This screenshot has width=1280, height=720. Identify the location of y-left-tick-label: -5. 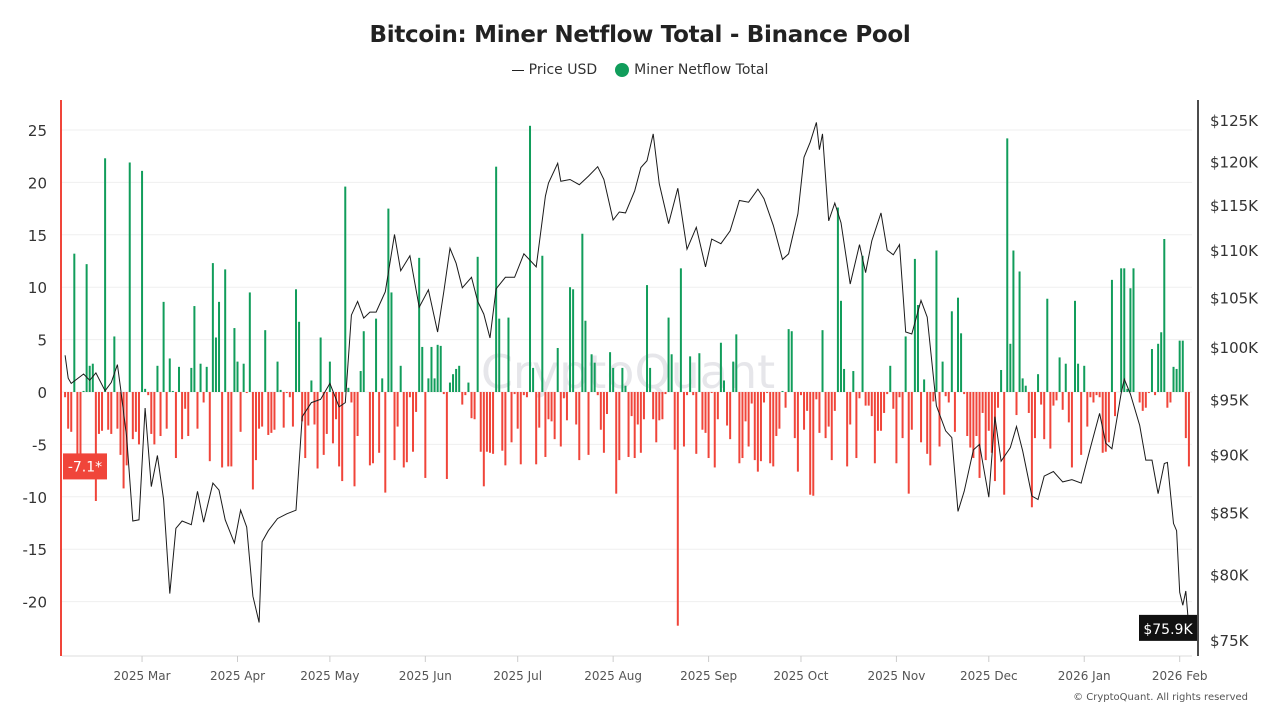
(39, 445).